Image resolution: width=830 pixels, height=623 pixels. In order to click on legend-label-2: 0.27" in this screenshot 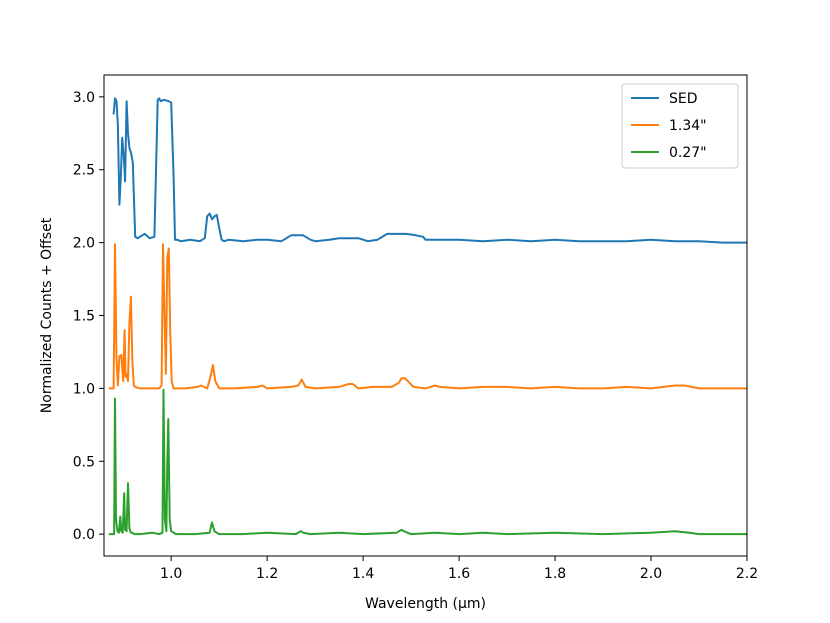, I will do `click(688, 153)`.